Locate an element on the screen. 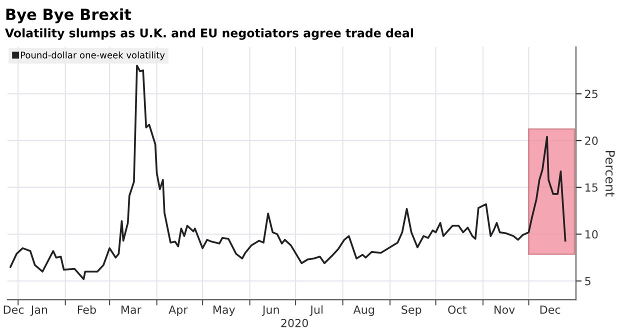  x-tick-label: Oct is located at coordinates (457, 309).